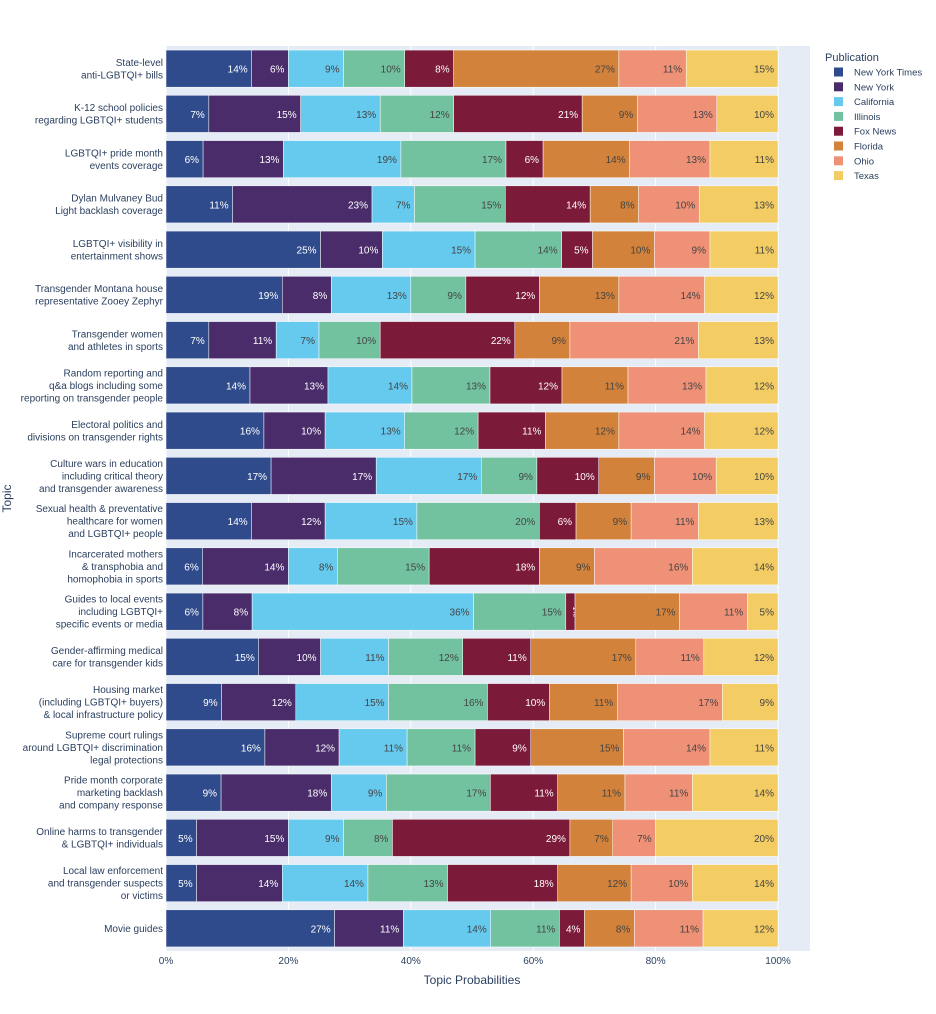 The image size is (936, 1014). I want to click on legend-item: Texas, so click(856, 176).